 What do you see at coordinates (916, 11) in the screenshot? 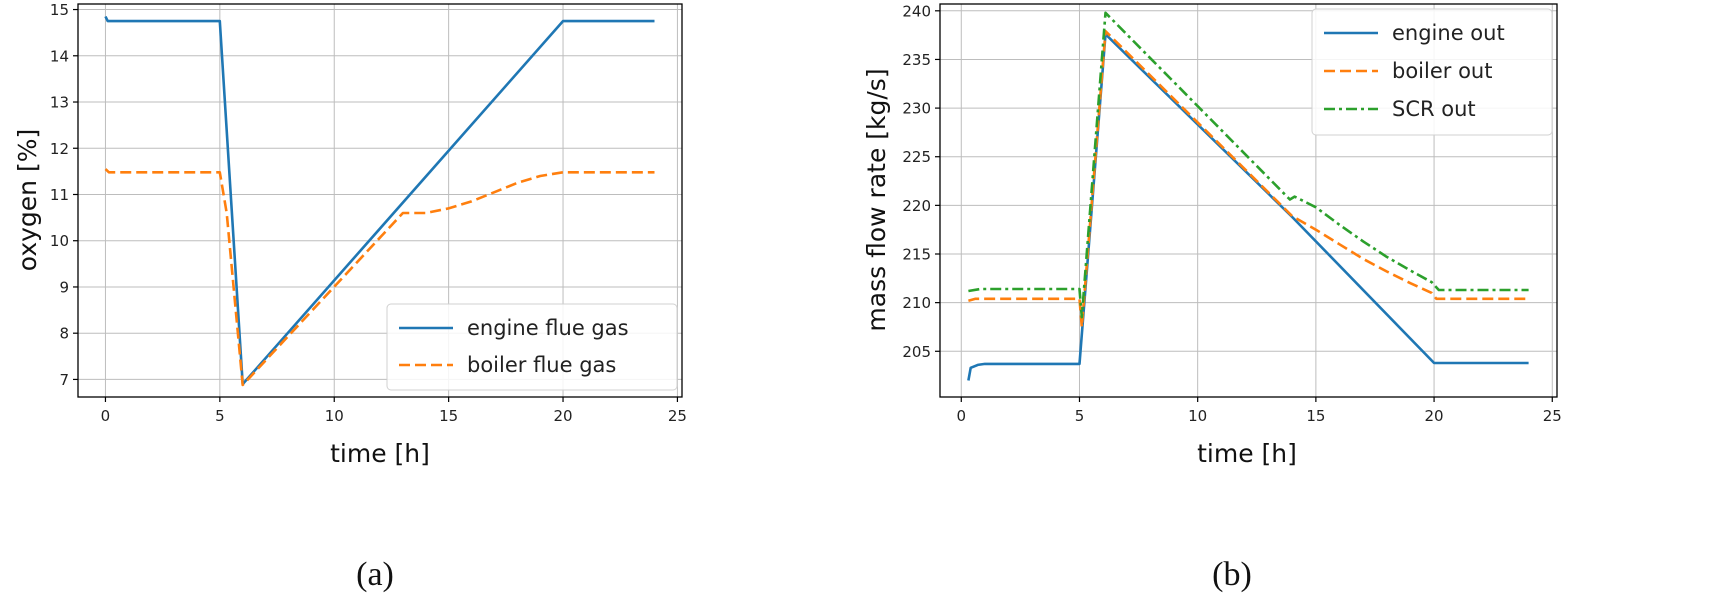
I see `y-tick-label: 240` at bounding box center [916, 11].